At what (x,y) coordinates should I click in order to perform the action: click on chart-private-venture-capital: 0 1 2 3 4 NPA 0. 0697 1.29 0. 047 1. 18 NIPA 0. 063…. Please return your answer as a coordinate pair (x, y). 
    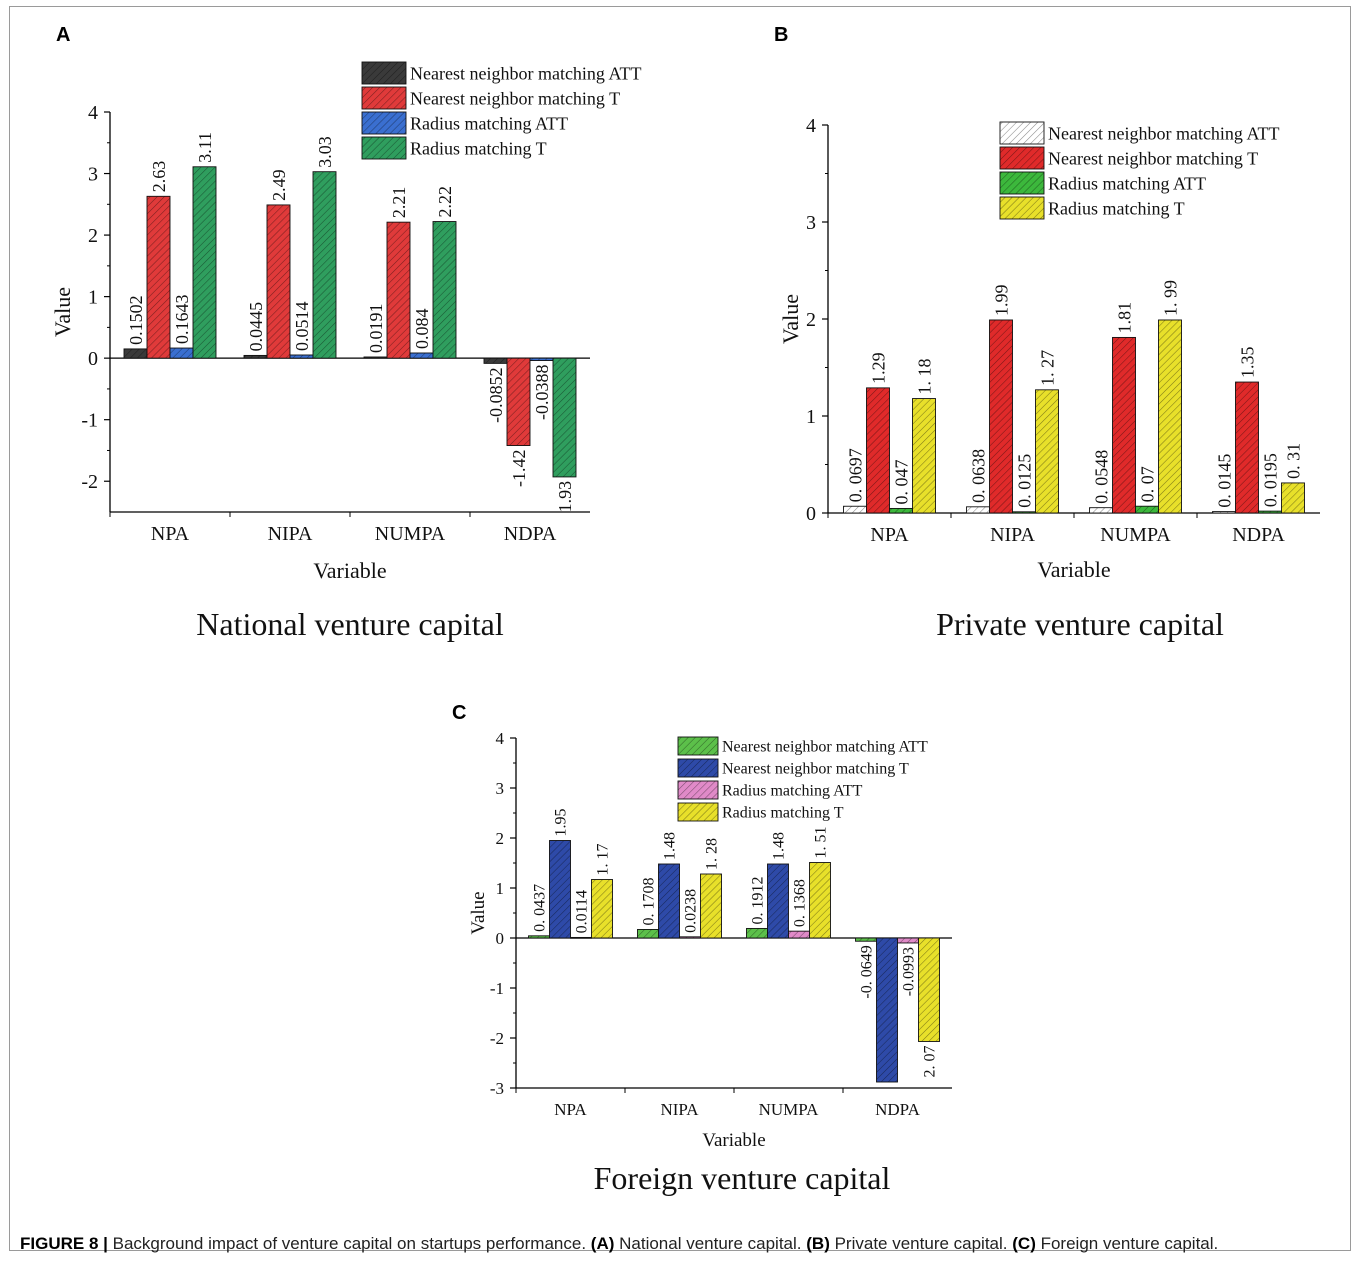
    Looking at the image, I should click on (1049, 348).